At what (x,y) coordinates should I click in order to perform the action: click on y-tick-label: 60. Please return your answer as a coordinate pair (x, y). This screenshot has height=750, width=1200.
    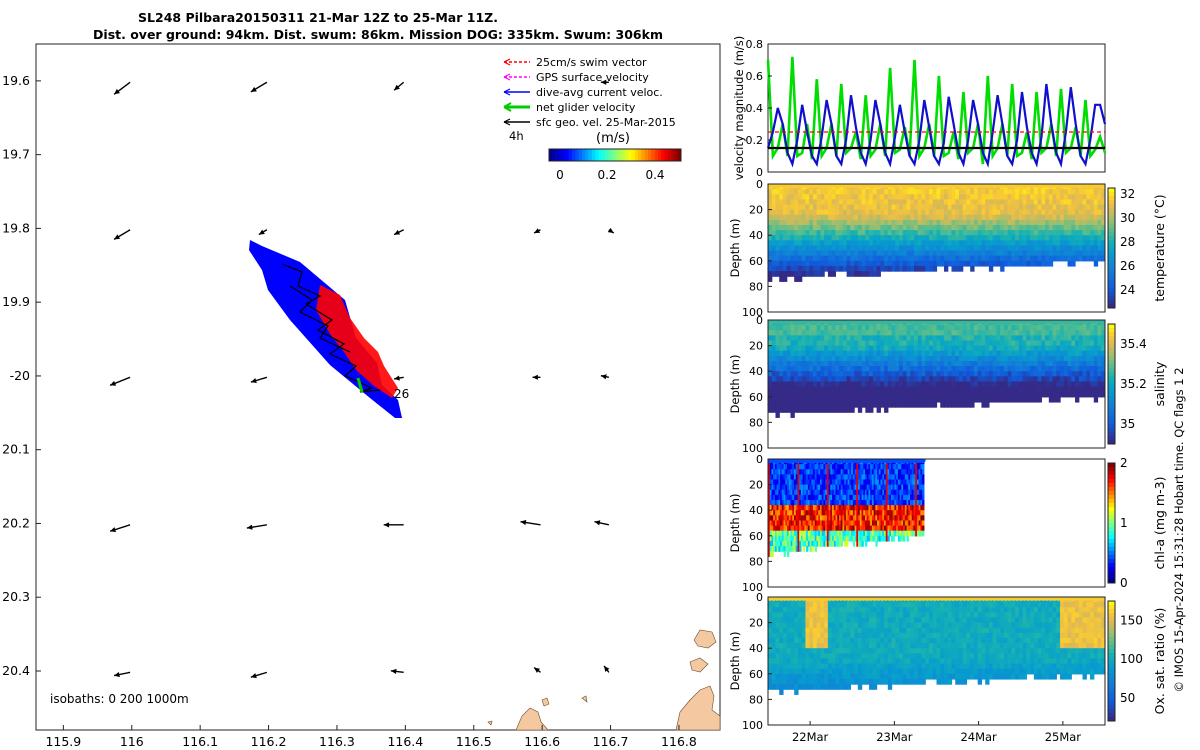
    Looking at the image, I should click on (756, 261).